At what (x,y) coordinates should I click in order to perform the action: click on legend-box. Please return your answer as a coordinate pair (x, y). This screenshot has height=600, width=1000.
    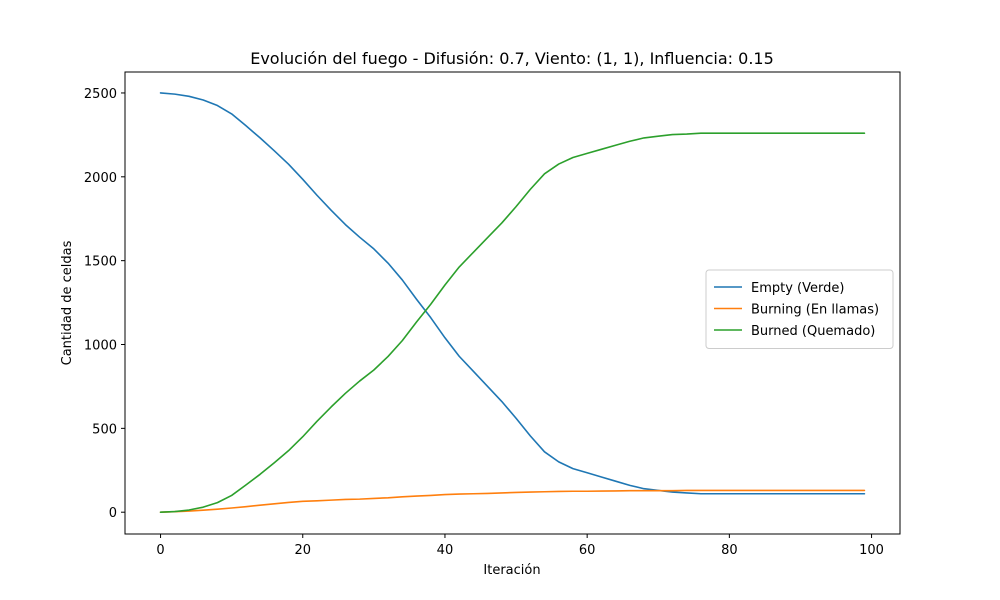
    Looking at the image, I should click on (799, 309).